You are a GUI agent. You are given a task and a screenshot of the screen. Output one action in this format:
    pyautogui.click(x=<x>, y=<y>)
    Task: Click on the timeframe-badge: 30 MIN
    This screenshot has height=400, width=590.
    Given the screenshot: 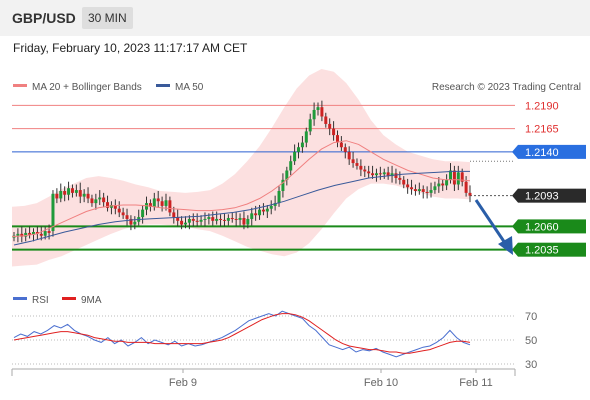 What is the action you would take?
    pyautogui.click(x=107, y=18)
    